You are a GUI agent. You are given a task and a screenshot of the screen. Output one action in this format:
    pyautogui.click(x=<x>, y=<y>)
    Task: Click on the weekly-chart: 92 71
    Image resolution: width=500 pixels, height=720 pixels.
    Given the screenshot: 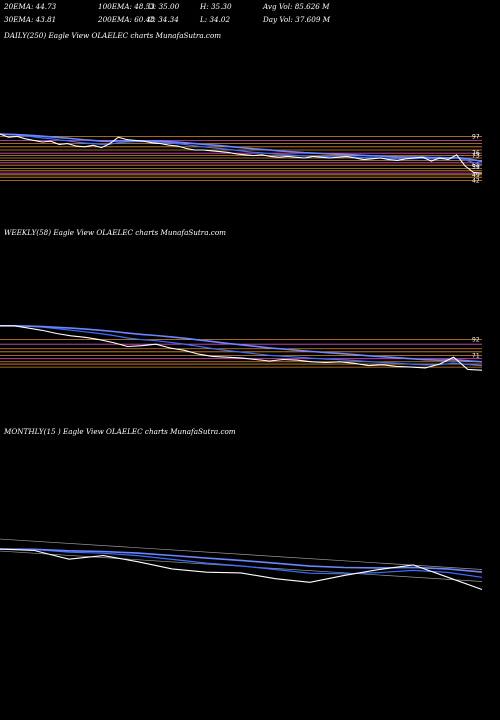 What is the action you would take?
    pyautogui.click(x=241, y=348)
    